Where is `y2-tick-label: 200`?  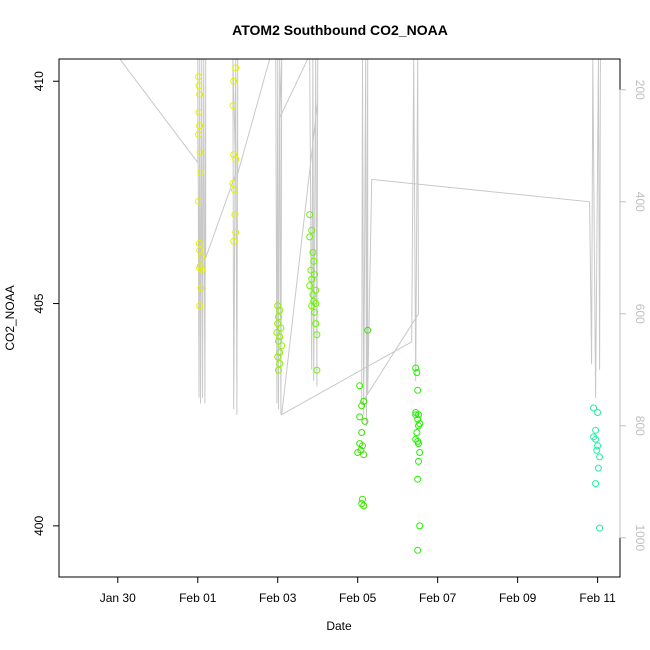 y2-tick-label: 200 is located at coordinates (640, 90).